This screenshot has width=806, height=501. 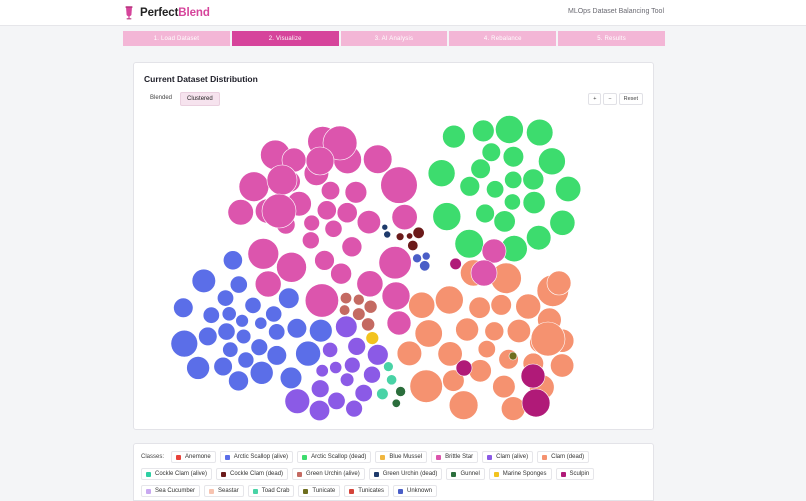 I want to click on legend-item: Arctic Scallop (alive), so click(x=256, y=457).